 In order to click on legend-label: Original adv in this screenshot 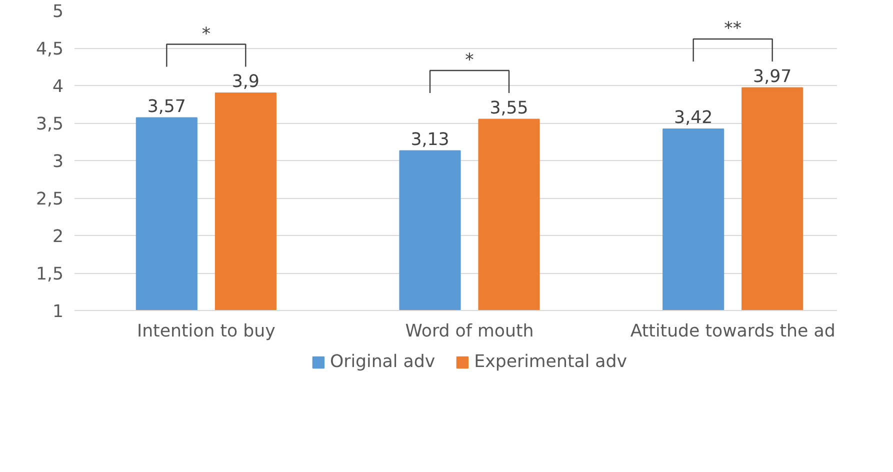, I will do `click(383, 362)`.